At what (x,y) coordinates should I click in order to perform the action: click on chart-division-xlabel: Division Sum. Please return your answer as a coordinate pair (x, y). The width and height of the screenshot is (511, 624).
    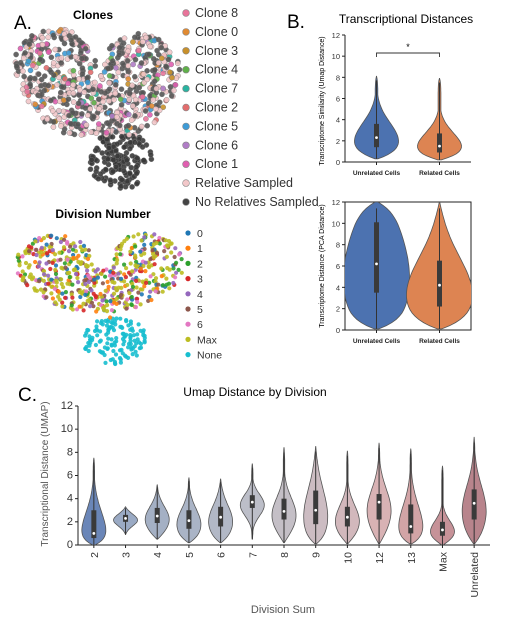
    Looking at the image, I should click on (283, 610).